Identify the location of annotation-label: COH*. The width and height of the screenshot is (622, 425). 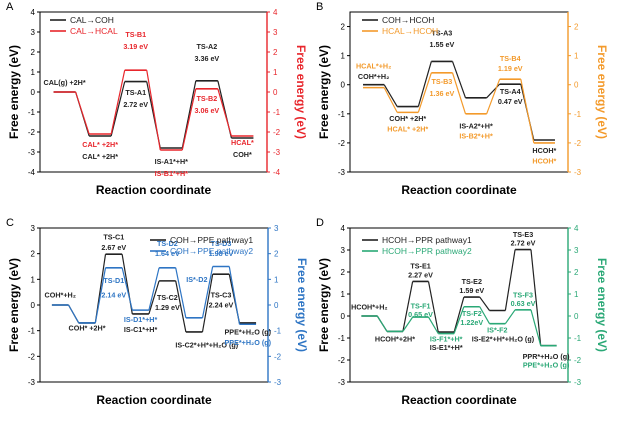
(242, 154).